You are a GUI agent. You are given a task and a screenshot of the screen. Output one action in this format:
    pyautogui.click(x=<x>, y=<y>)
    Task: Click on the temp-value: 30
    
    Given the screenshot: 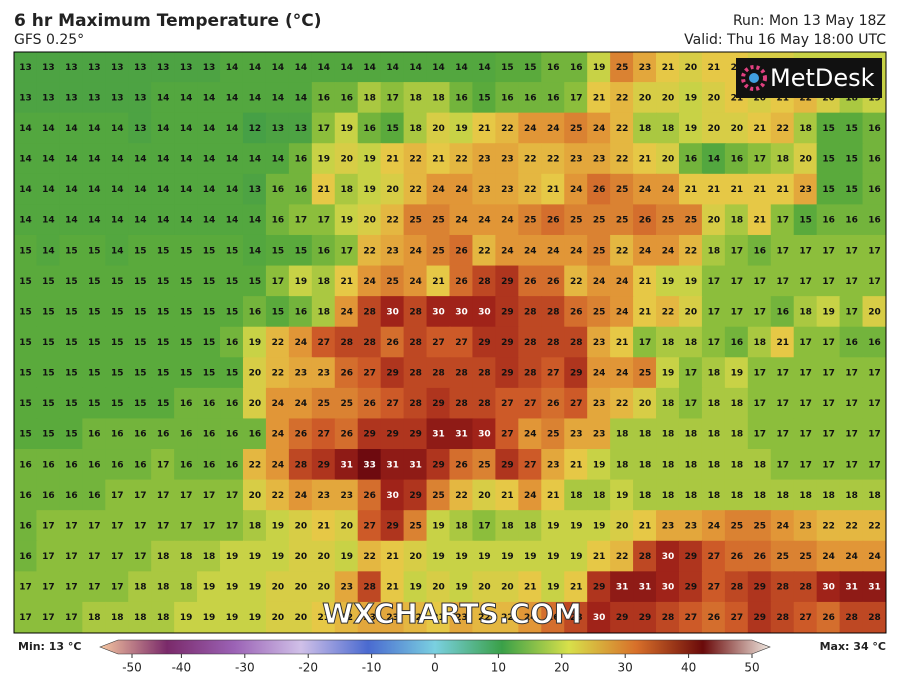 What is the action you would take?
    pyautogui.click(x=461, y=312)
    